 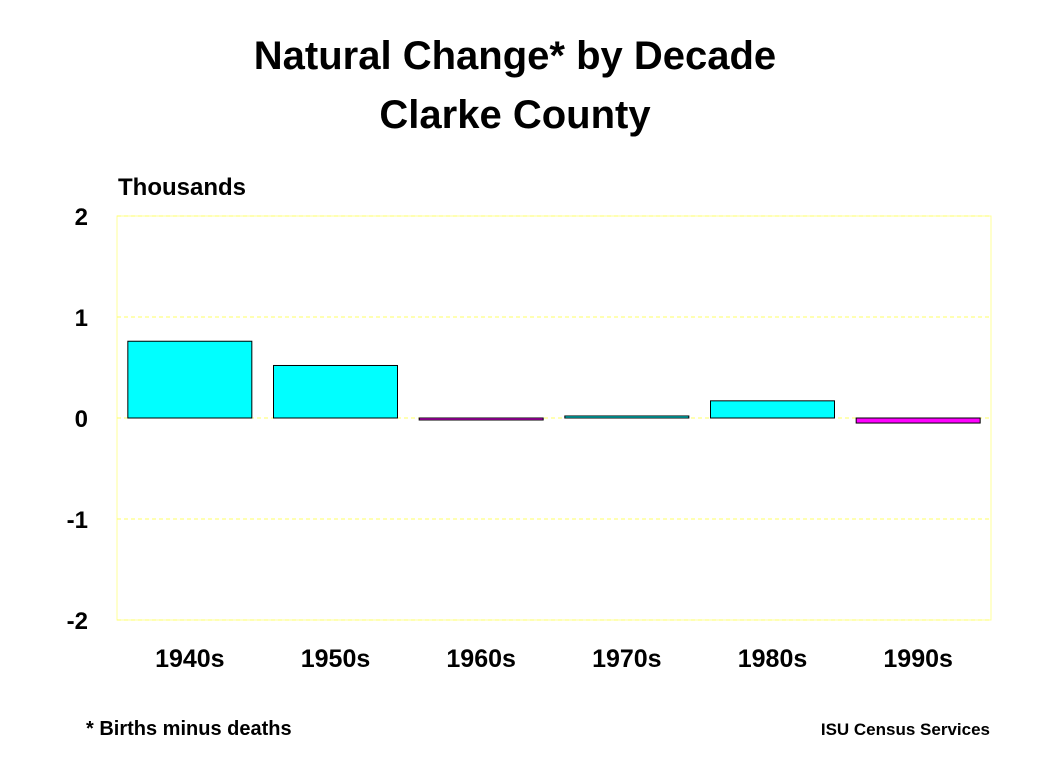 I want to click on bar-1940s, so click(x=190, y=379).